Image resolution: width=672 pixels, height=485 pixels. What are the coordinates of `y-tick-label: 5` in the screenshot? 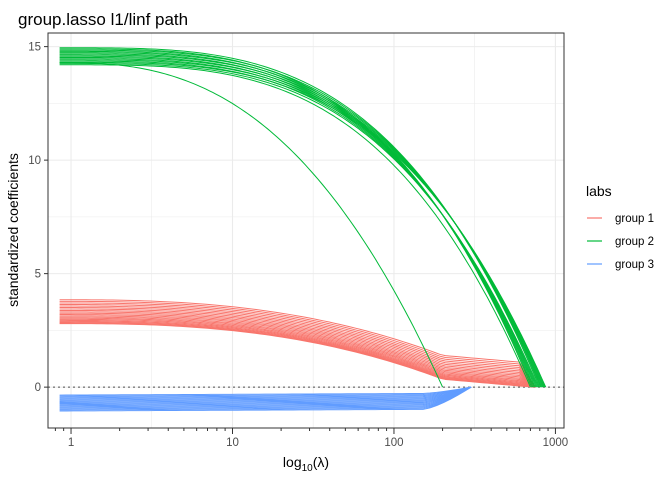 It's located at (38, 275).